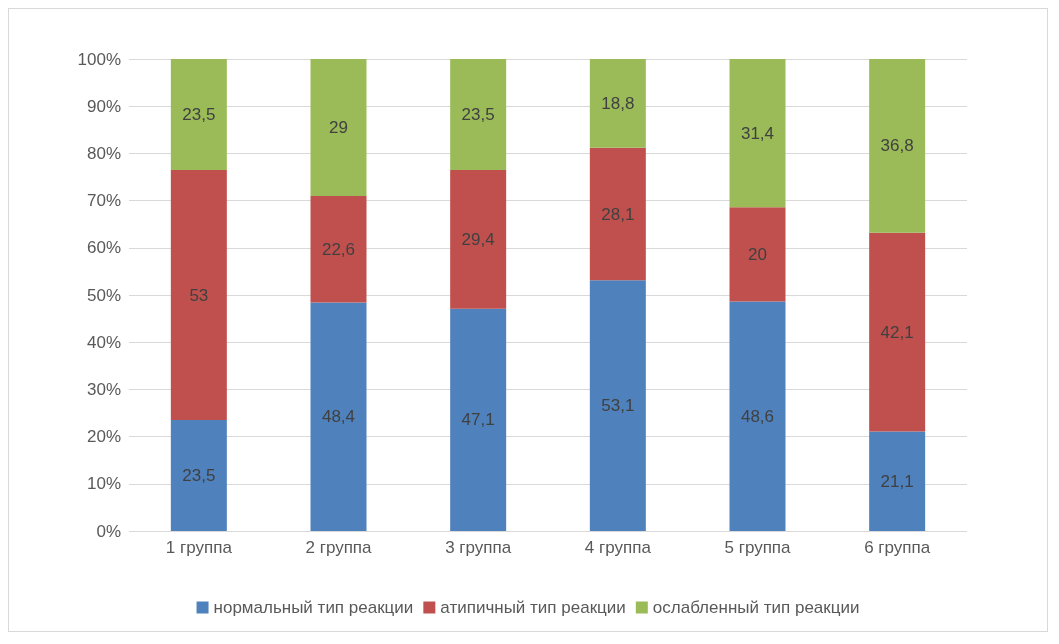 This screenshot has height=644, width=1059. Describe the element at coordinates (313, 607) in the screenshot. I see `legend-label: нормальный тип реакции` at that location.